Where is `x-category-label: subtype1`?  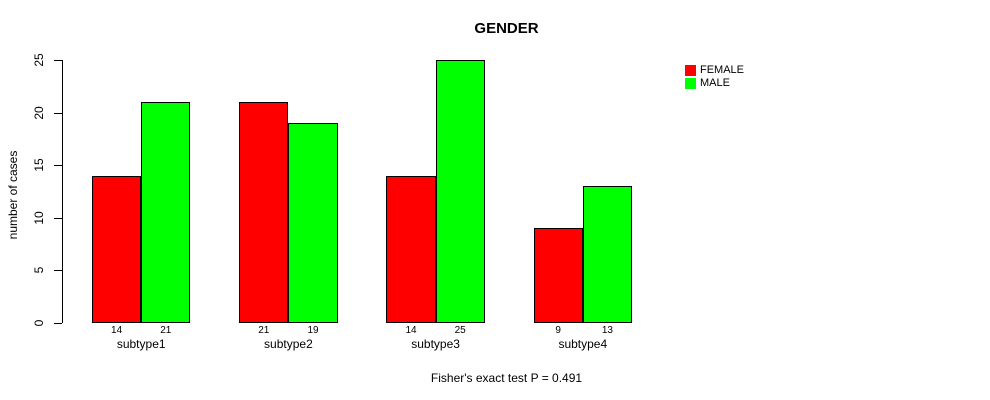
x-category-label: subtype1 is located at coordinates (141, 344).